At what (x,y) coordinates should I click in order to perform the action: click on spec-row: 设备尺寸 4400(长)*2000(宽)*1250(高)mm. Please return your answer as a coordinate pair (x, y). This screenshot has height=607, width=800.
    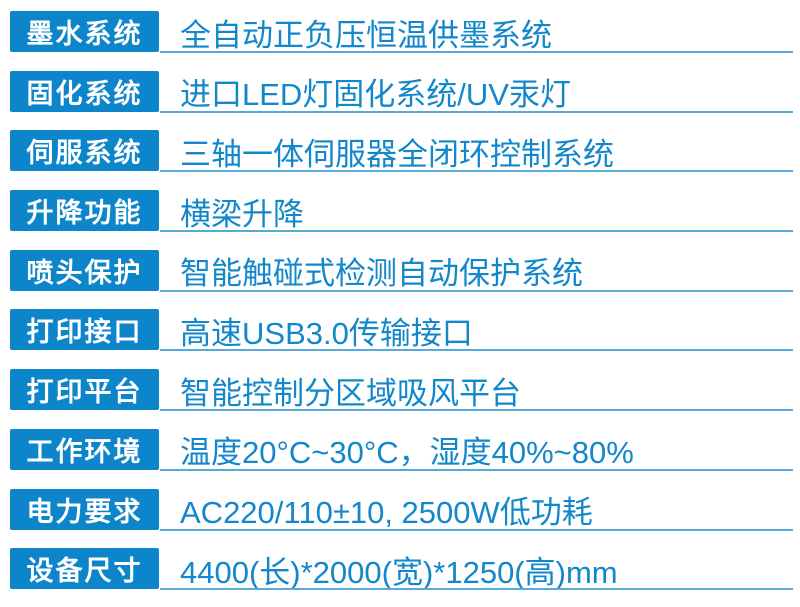
    Looking at the image, I should click on (400, 577).